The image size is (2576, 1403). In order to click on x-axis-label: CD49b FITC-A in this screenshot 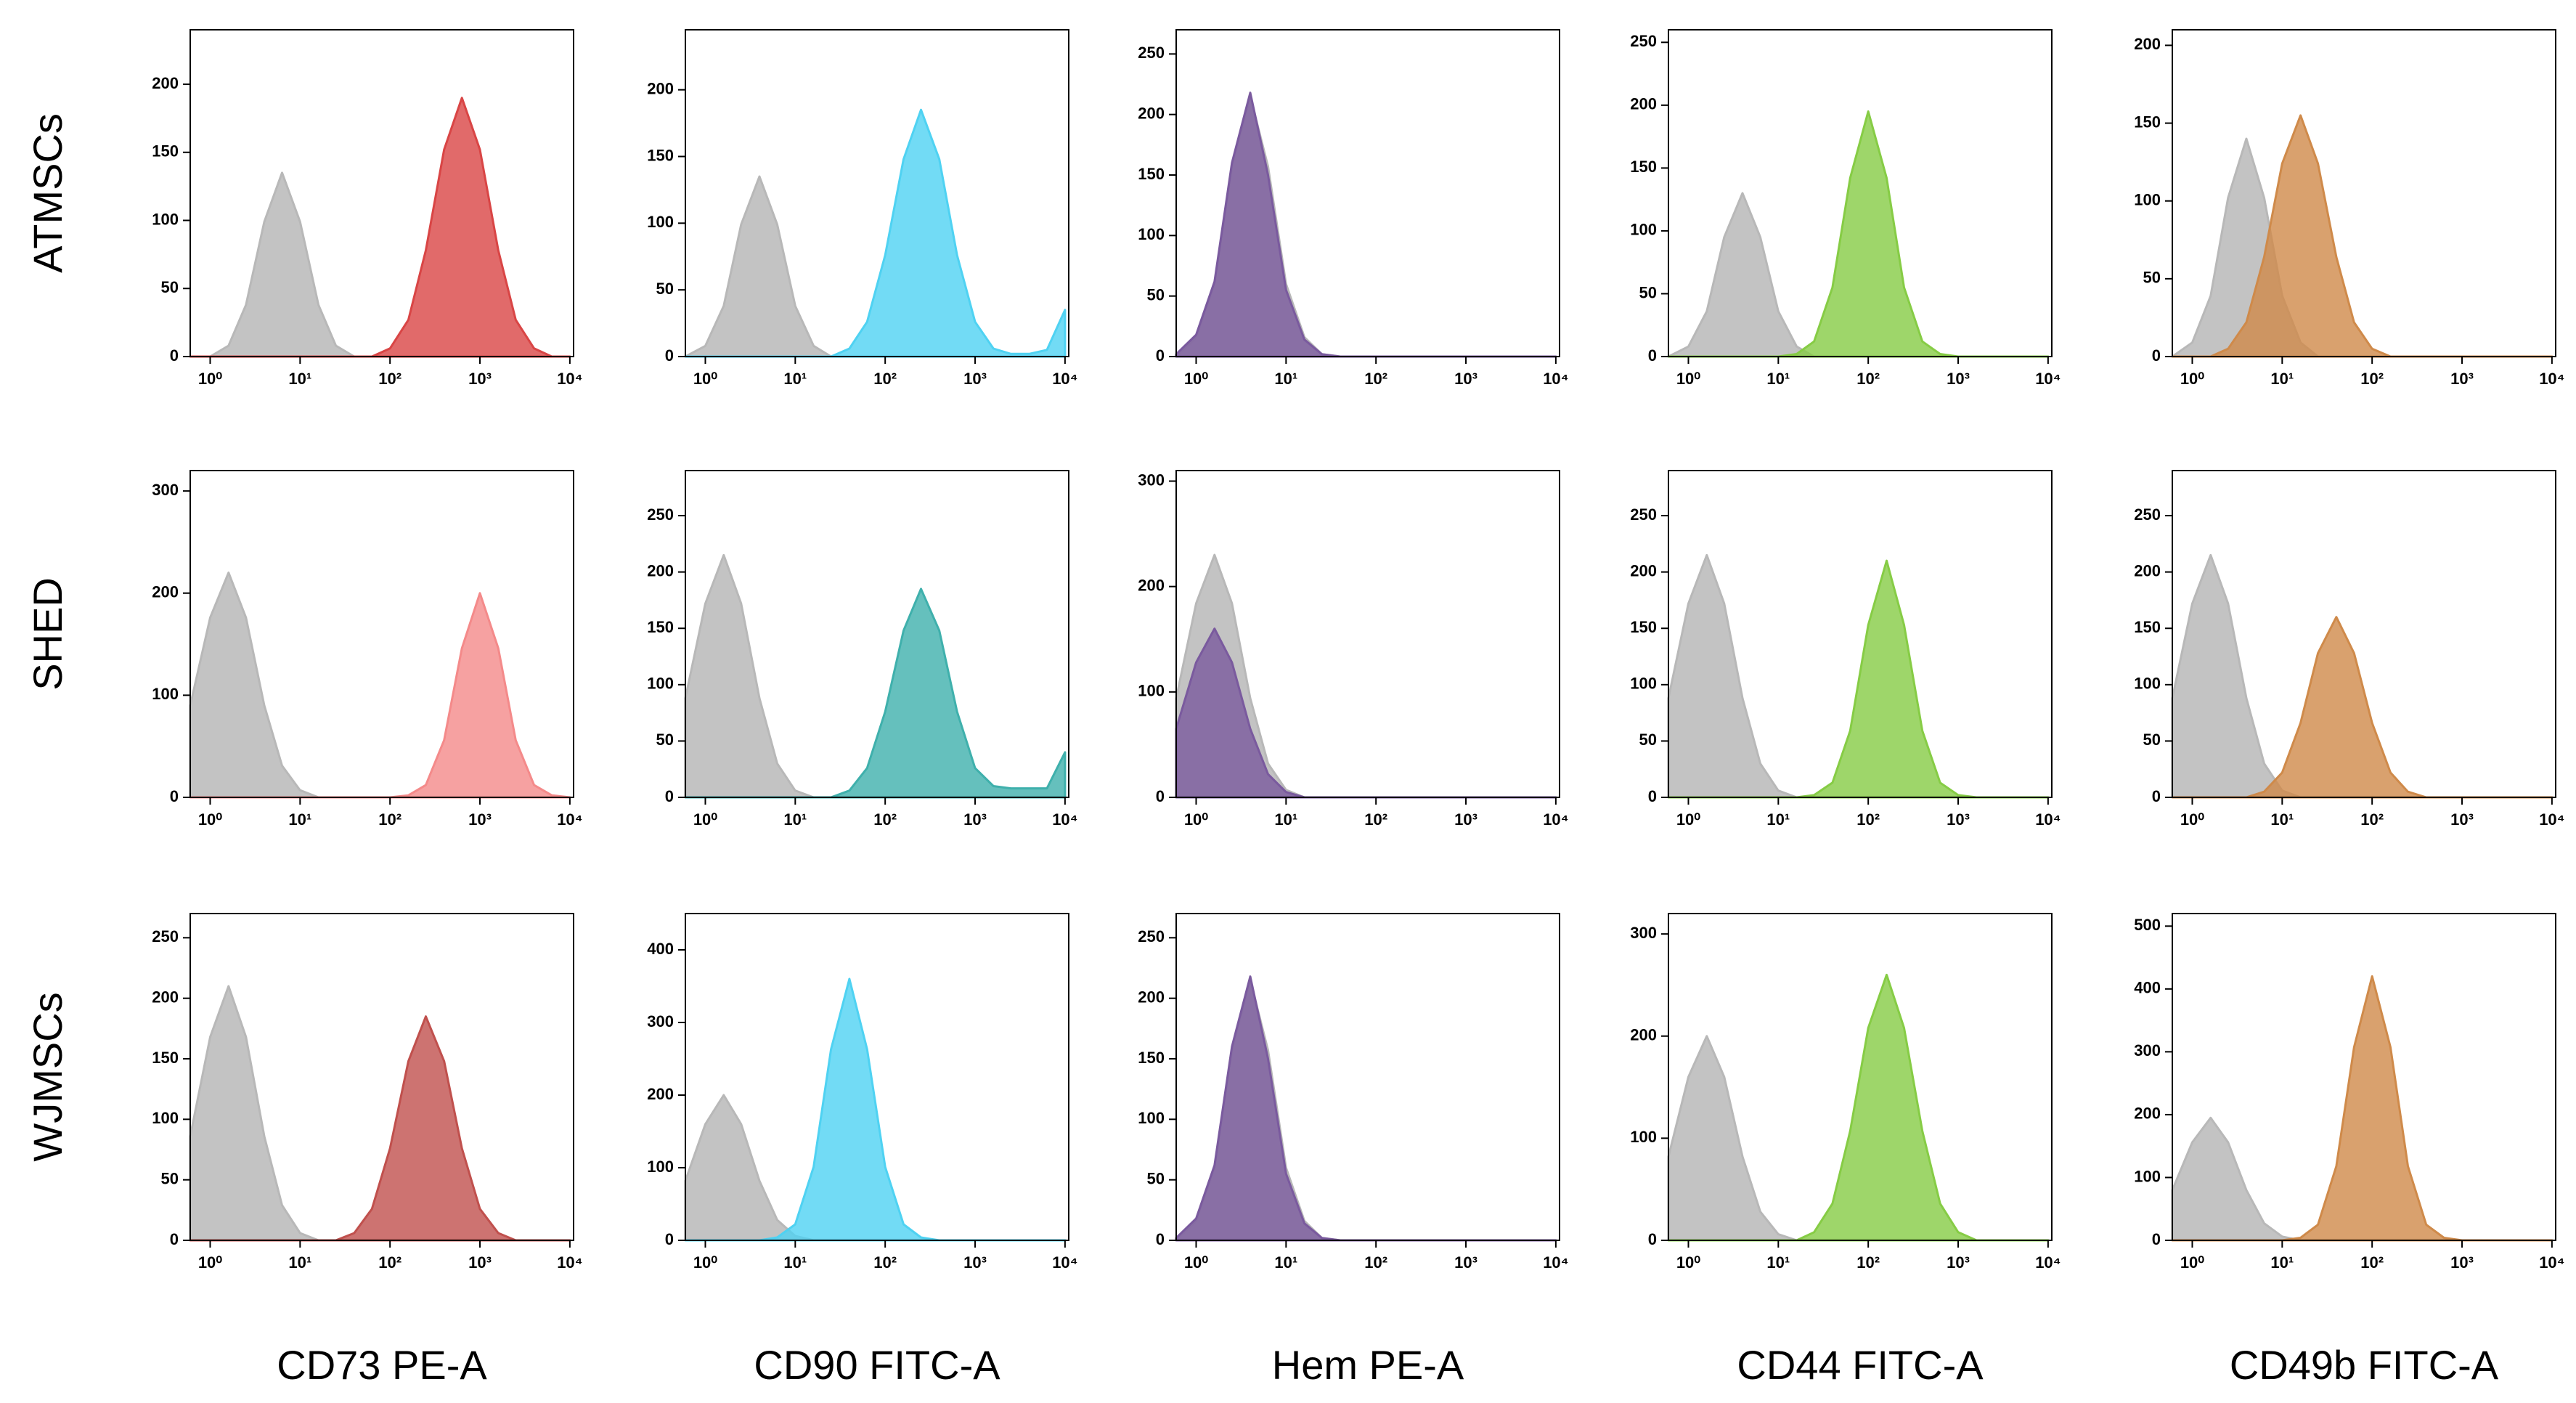, I will do `click(2364, 1365)`.